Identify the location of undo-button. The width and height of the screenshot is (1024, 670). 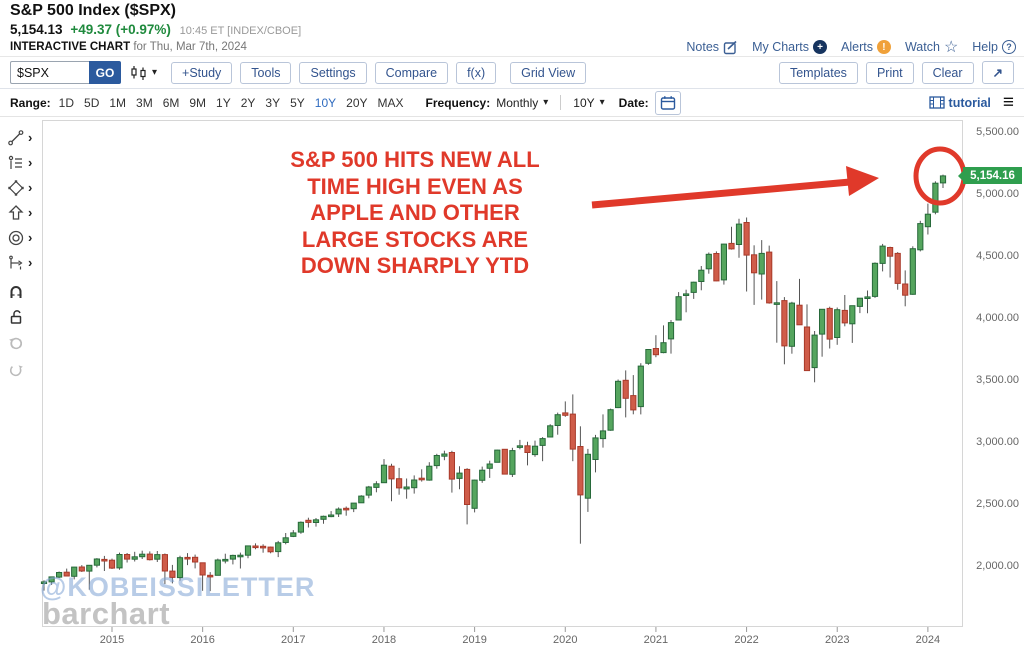
(16, 344).